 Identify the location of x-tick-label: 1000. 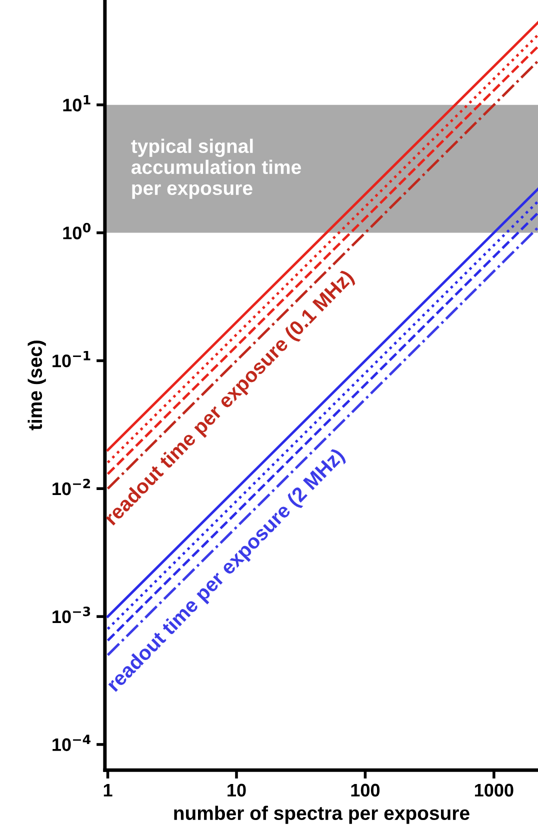
(494, 790).